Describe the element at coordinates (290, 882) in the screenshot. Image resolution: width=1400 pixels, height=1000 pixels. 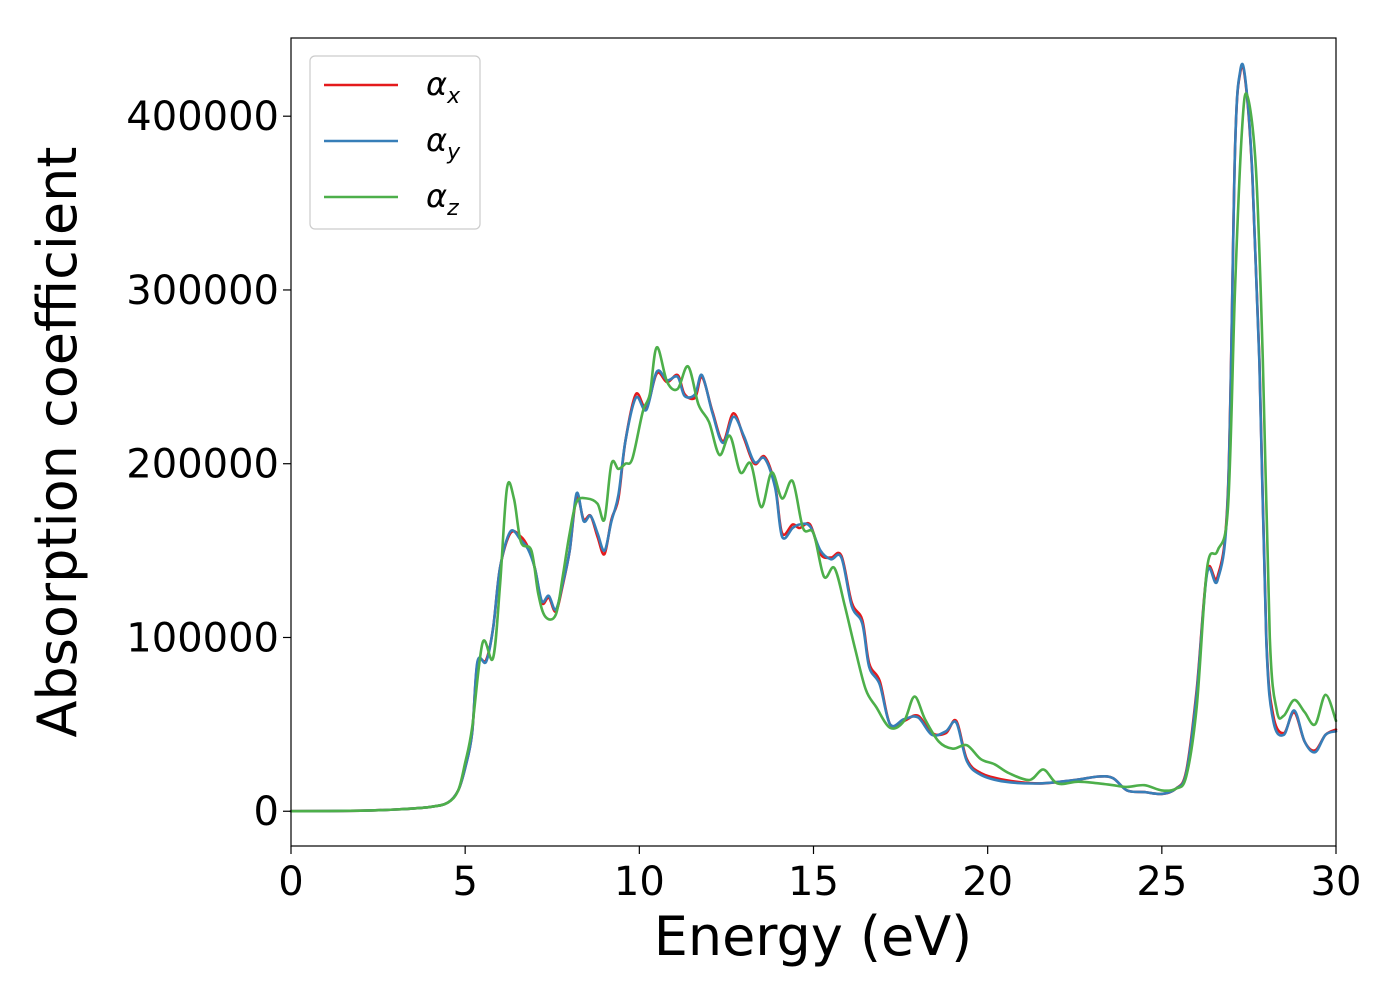
I see `x-tick-label: 0` at that location.